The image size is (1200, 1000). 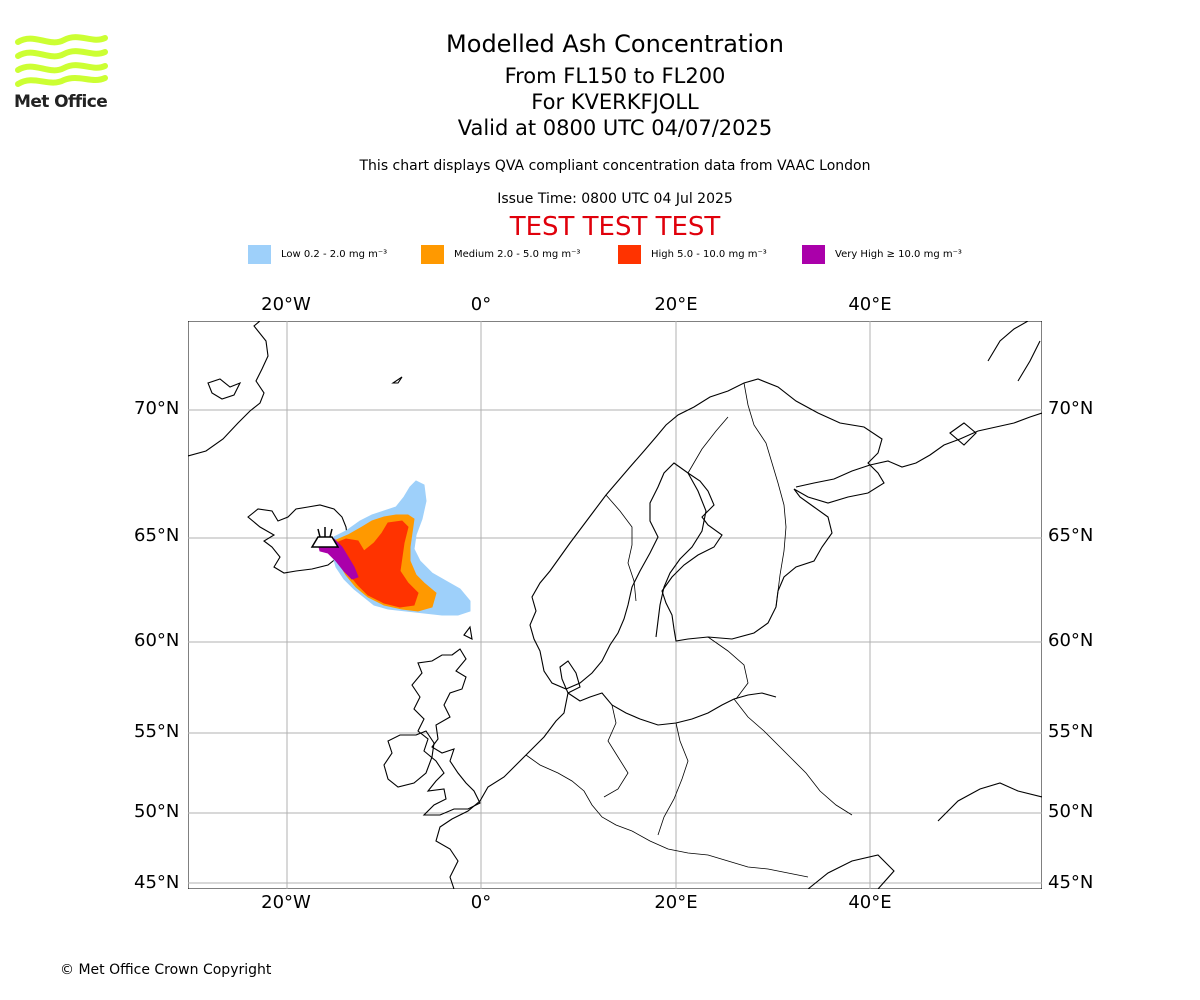 What do you see at coordinates (1071, 731) in the screenshot?
I see `lat-label-right-55n: 55°N` at bounding box center [1071, 731].